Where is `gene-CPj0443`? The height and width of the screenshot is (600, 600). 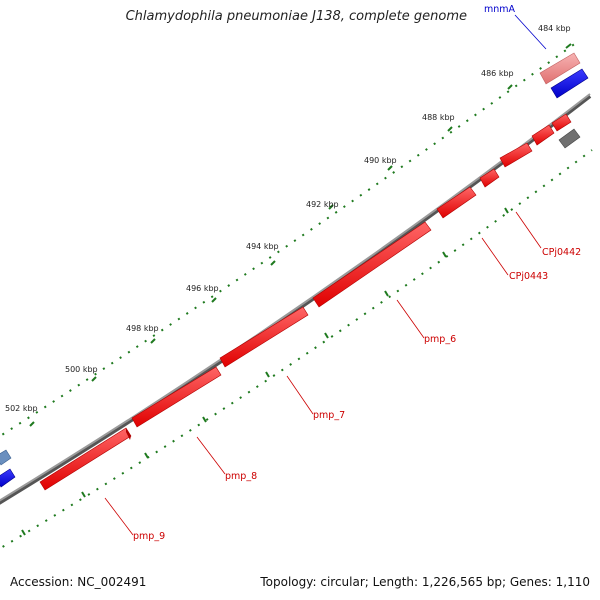
gene-CPj0443 is located at coordinates (456, 202).